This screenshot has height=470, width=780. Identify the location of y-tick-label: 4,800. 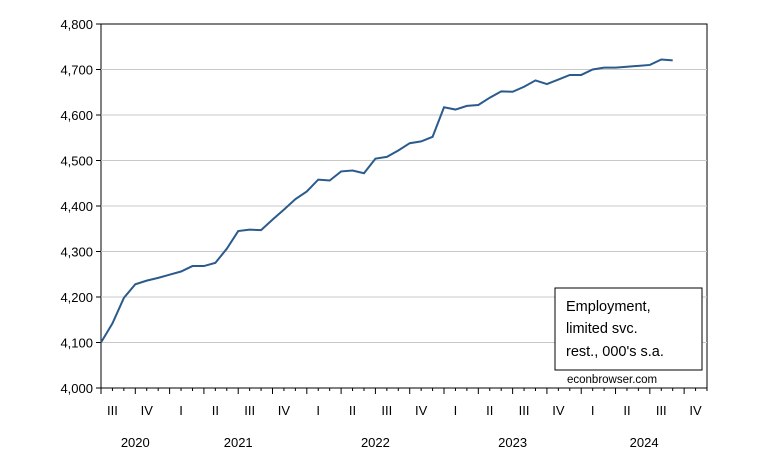
(76, 24).